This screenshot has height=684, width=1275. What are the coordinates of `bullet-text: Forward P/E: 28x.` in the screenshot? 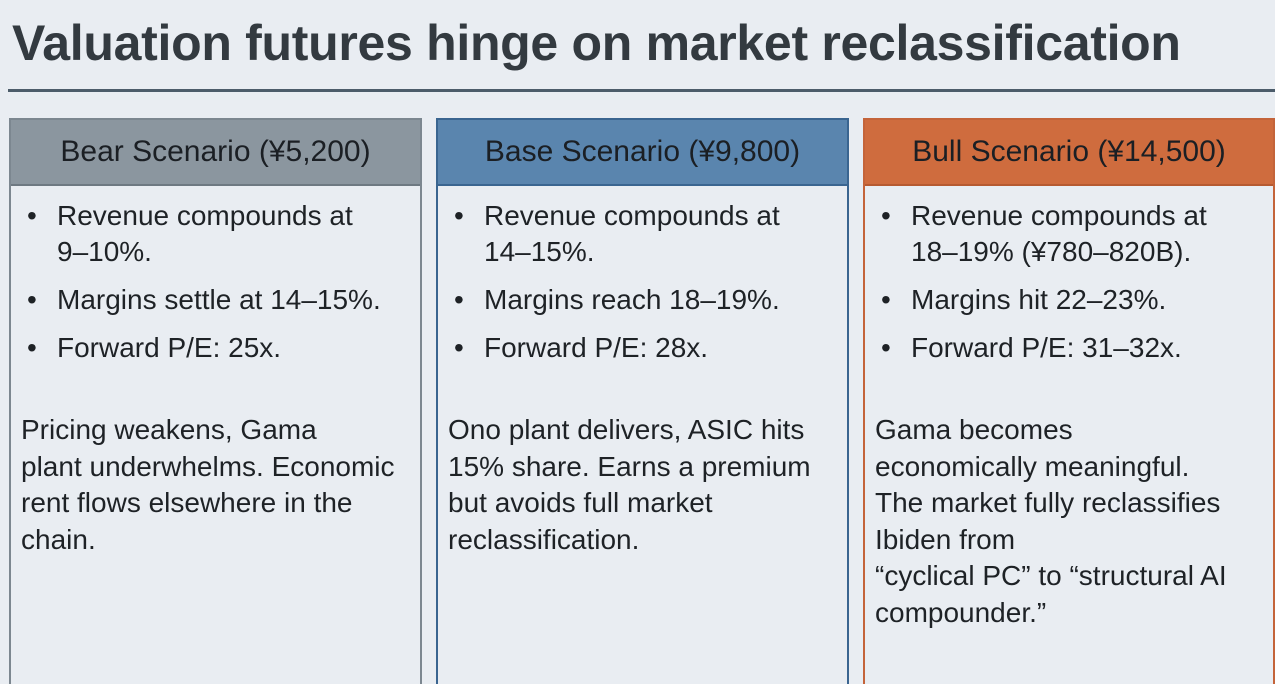 It's located at (596, 347).